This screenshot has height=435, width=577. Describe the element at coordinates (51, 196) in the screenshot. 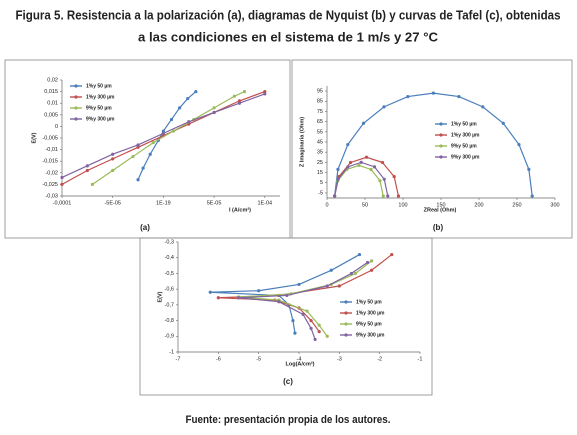

I see `y-tick-label: -0,03` at that location.